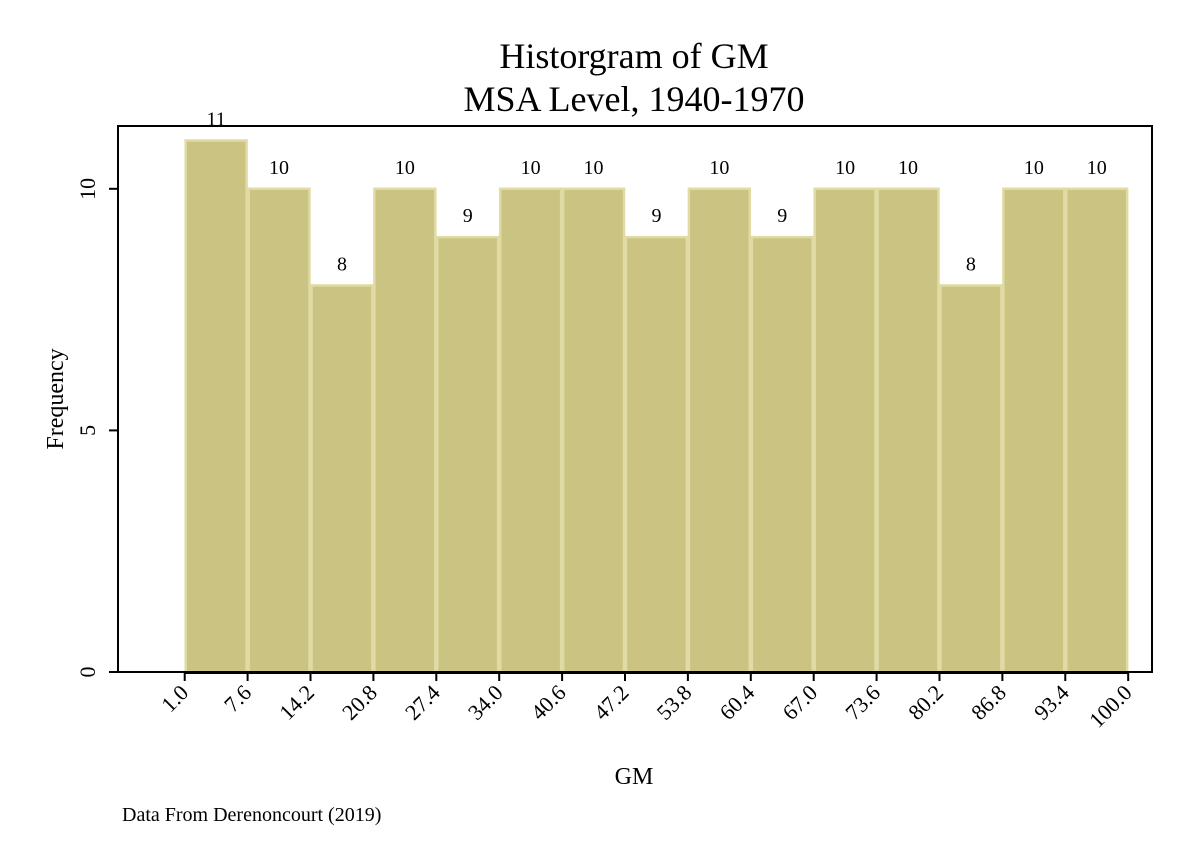 This screenshot has height=866, width=1183. What do you see at coordinates (87, 672) in the screenshot?
I see `y-tick-label: 0` at bounding box center [87, 672].